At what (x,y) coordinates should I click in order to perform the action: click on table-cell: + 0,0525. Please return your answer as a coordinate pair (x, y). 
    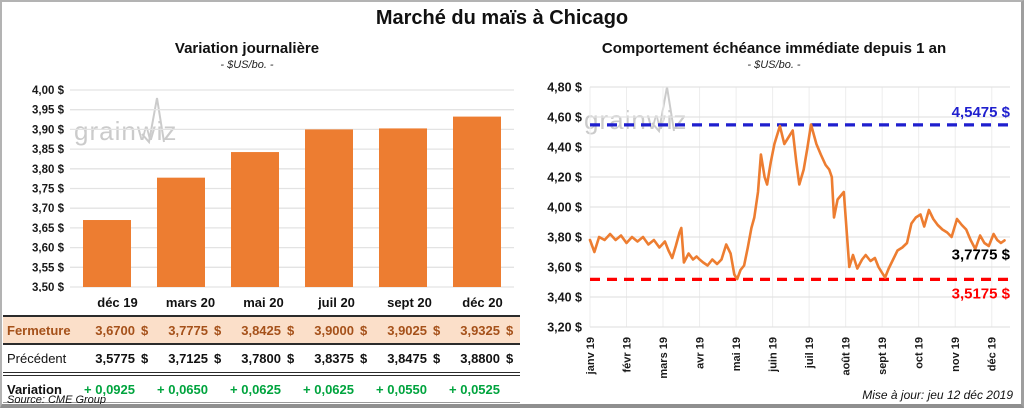
    Looking at the image, I should click on (482, 389).